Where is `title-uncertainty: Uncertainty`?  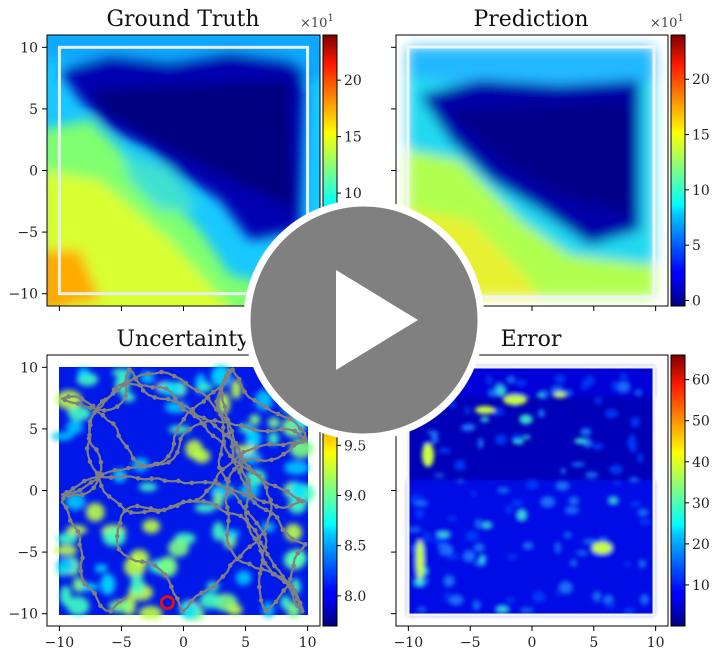
title-uncertainty: Uncertainty is located at coordinates (184, 339).